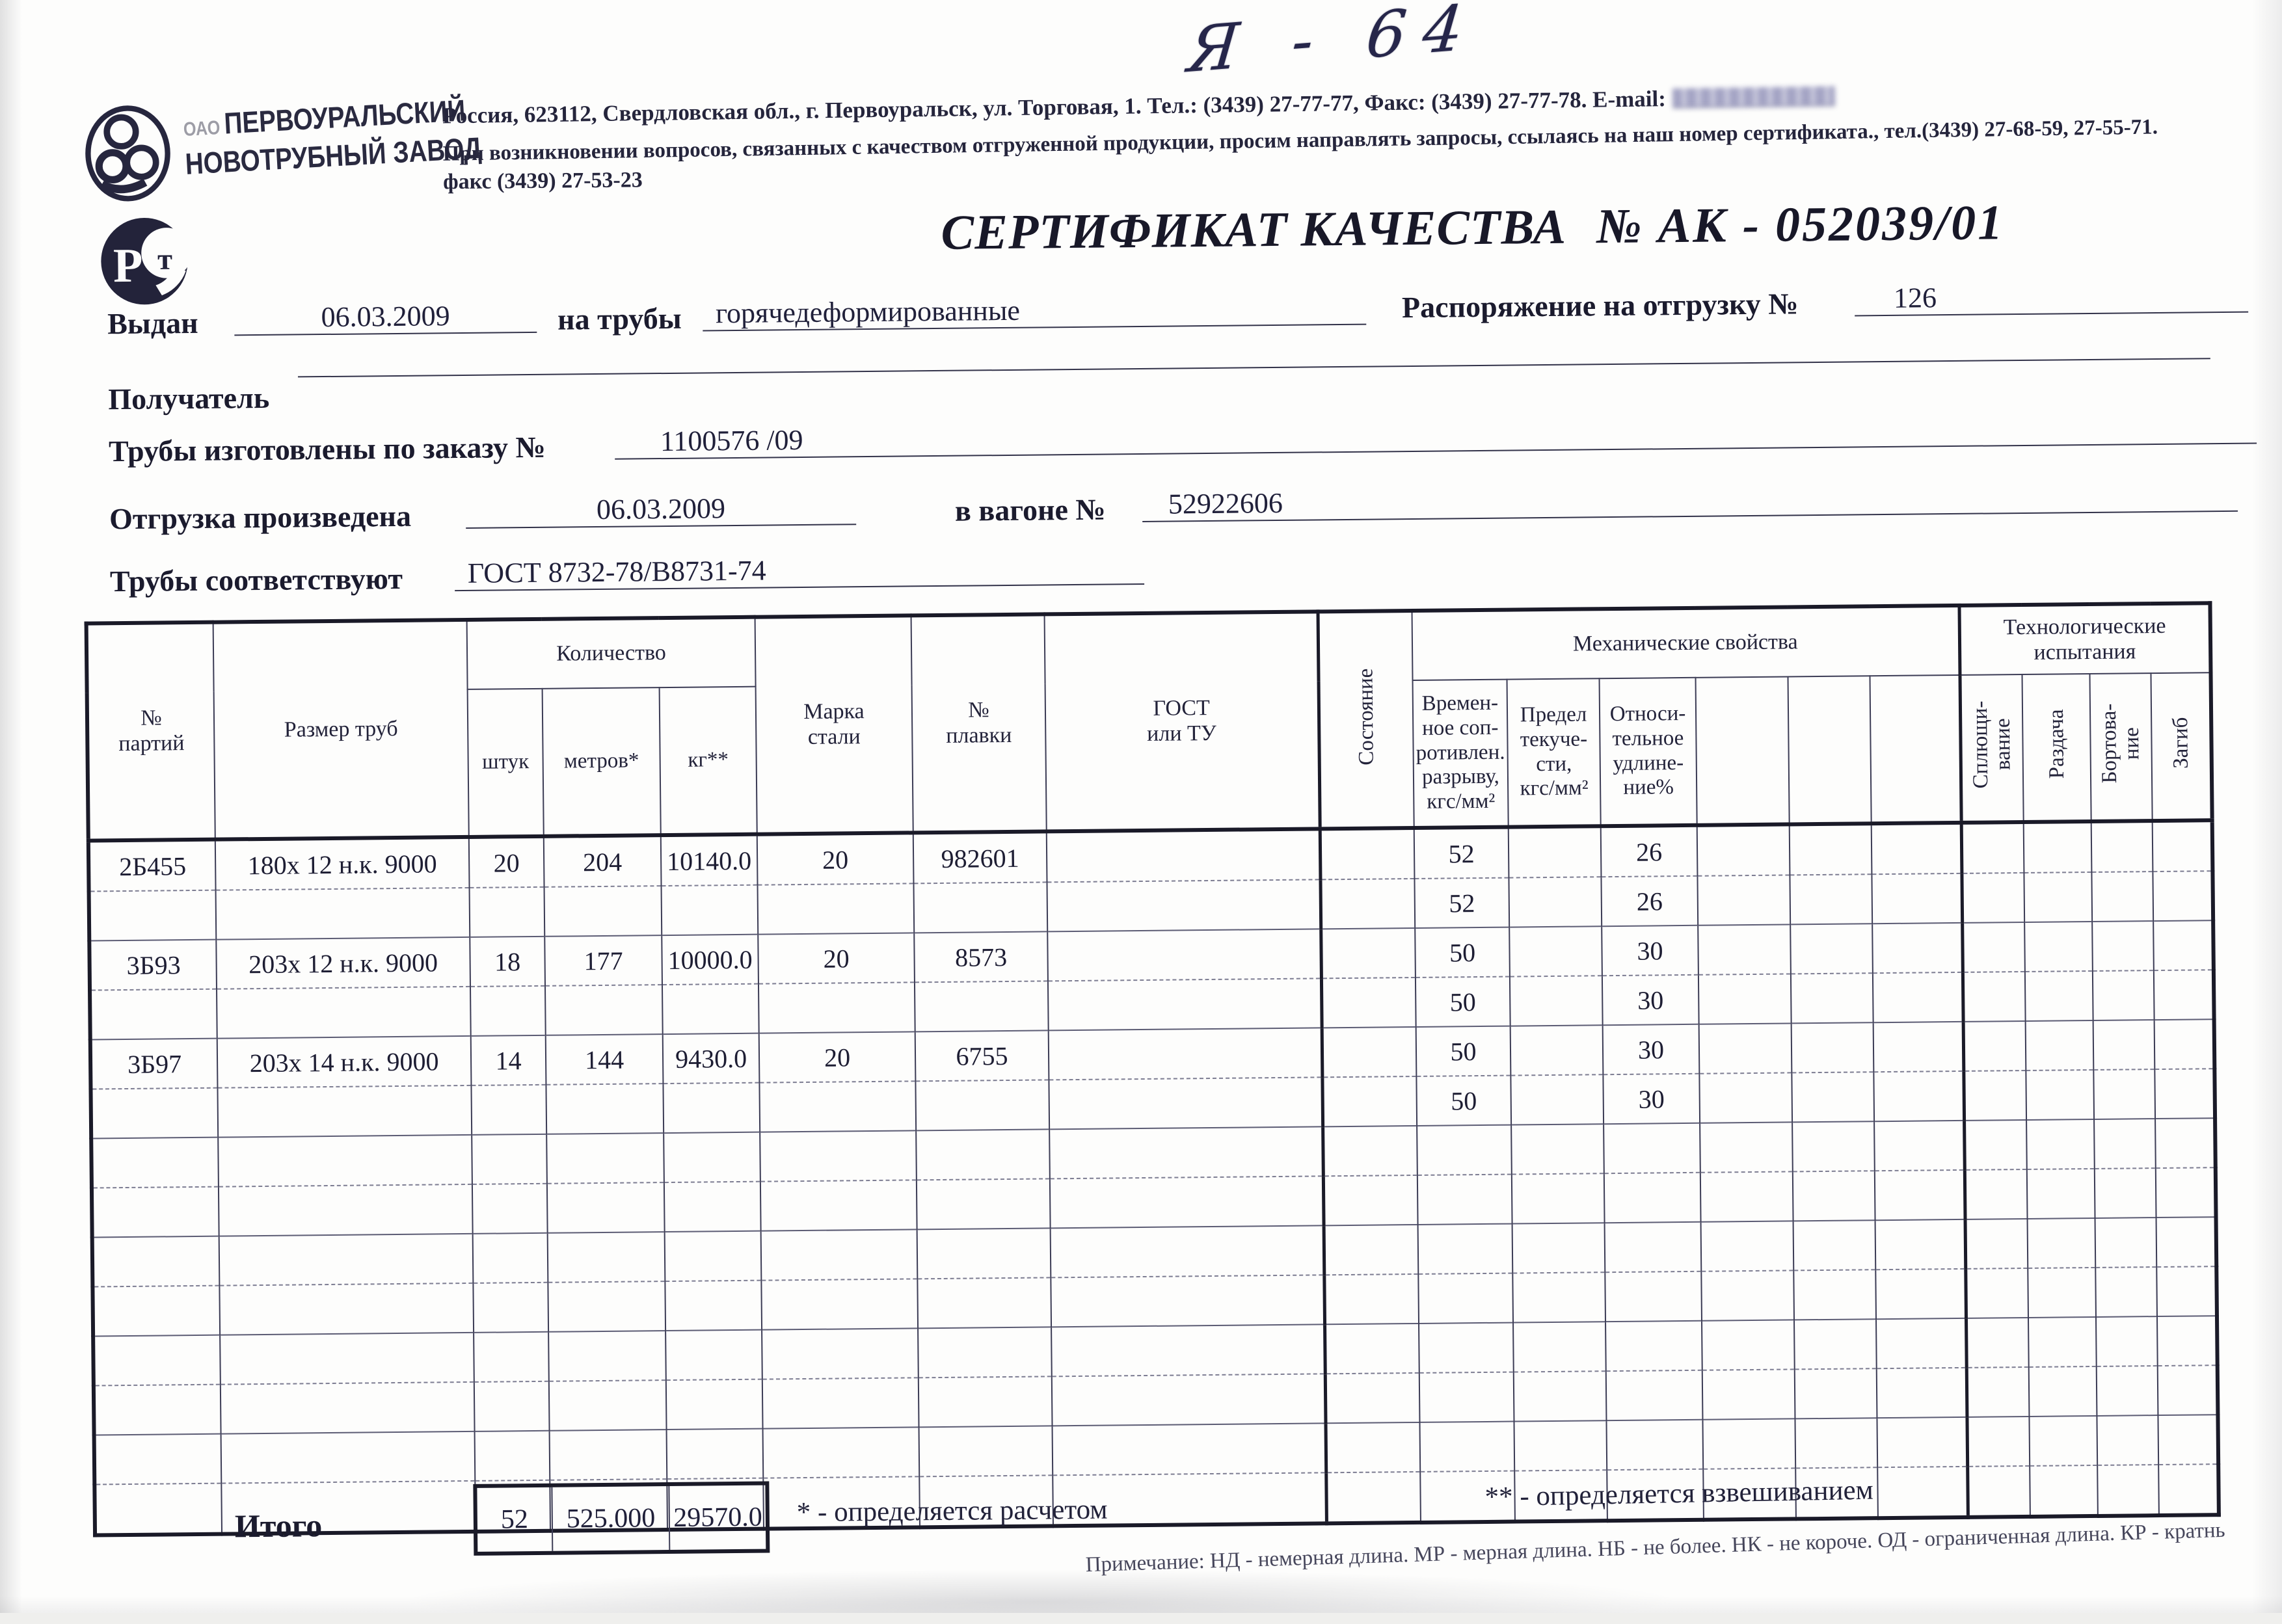  What do you see at coordinates (837, 958) in the screenshot?
I see `table-cell: 20` at bounding box center [837, 958].